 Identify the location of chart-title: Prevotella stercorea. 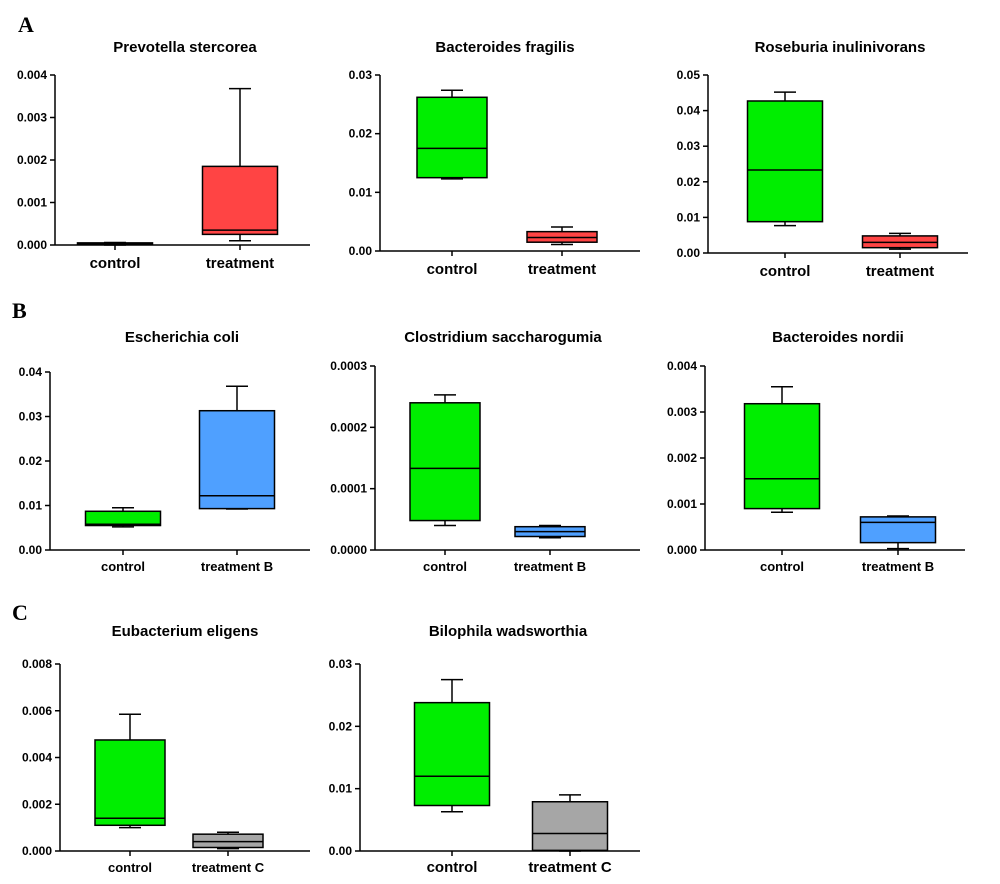
(185, 47).